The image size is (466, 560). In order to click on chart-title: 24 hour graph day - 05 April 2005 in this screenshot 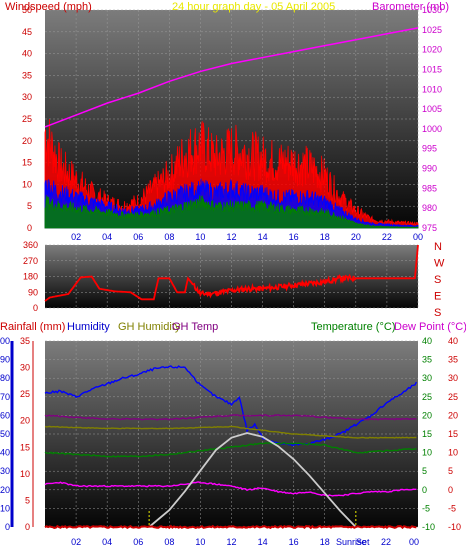, I will do `click(253, 7)`.